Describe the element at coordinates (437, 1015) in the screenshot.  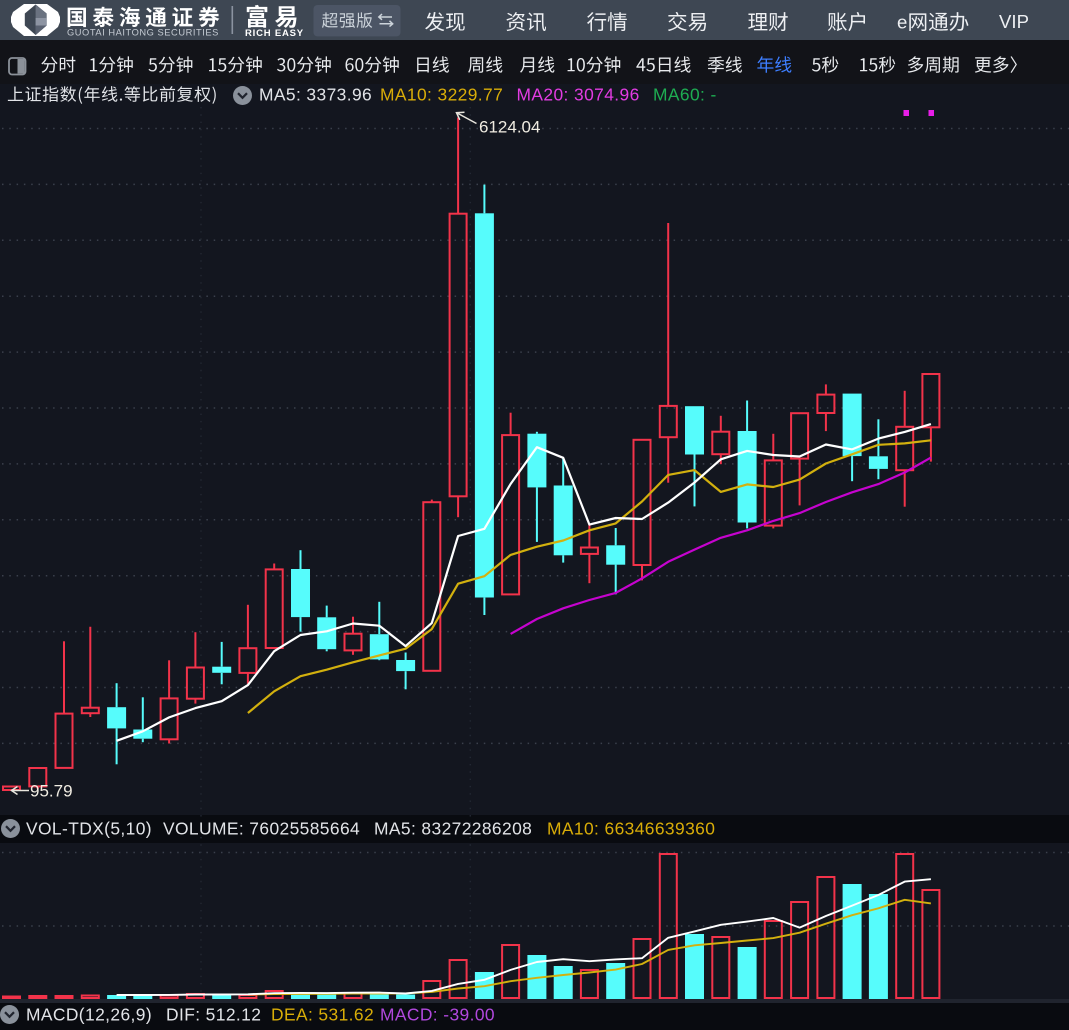
I see `svg-text: MACD: -39.00` at that location.